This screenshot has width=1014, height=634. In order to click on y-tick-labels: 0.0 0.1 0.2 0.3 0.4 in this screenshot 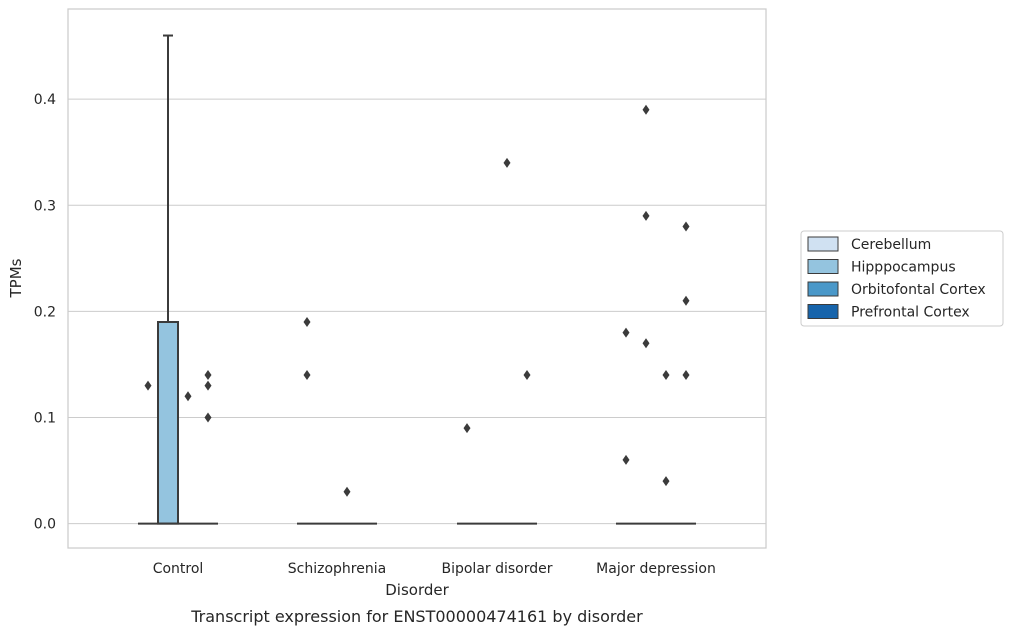, I will do `click(45, 312)`.